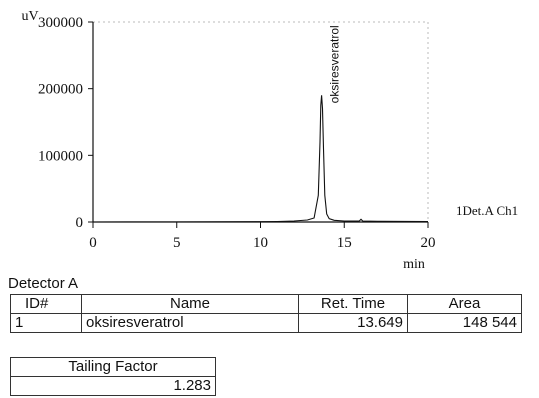 The image size is (539, 398). Describe the element at coordinates (414, 264) in the screenshot. I see `x-axis-unit: min` at that location.